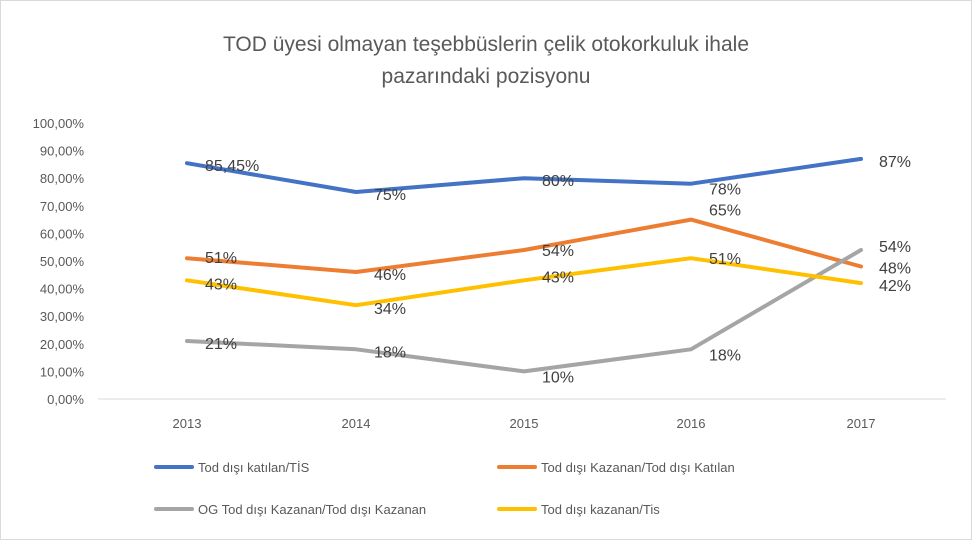 The image size is (972, 540). I want to click on data-label: 42%, so click(895, 286).